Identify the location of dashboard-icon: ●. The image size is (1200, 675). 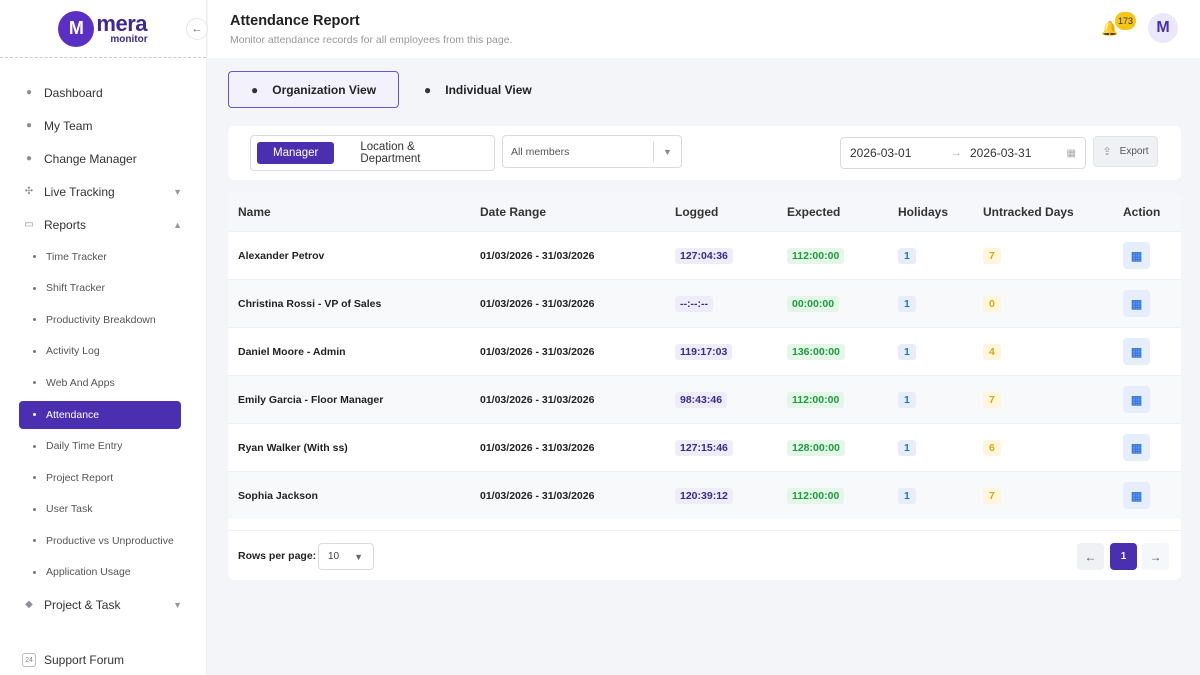
(29, 92).